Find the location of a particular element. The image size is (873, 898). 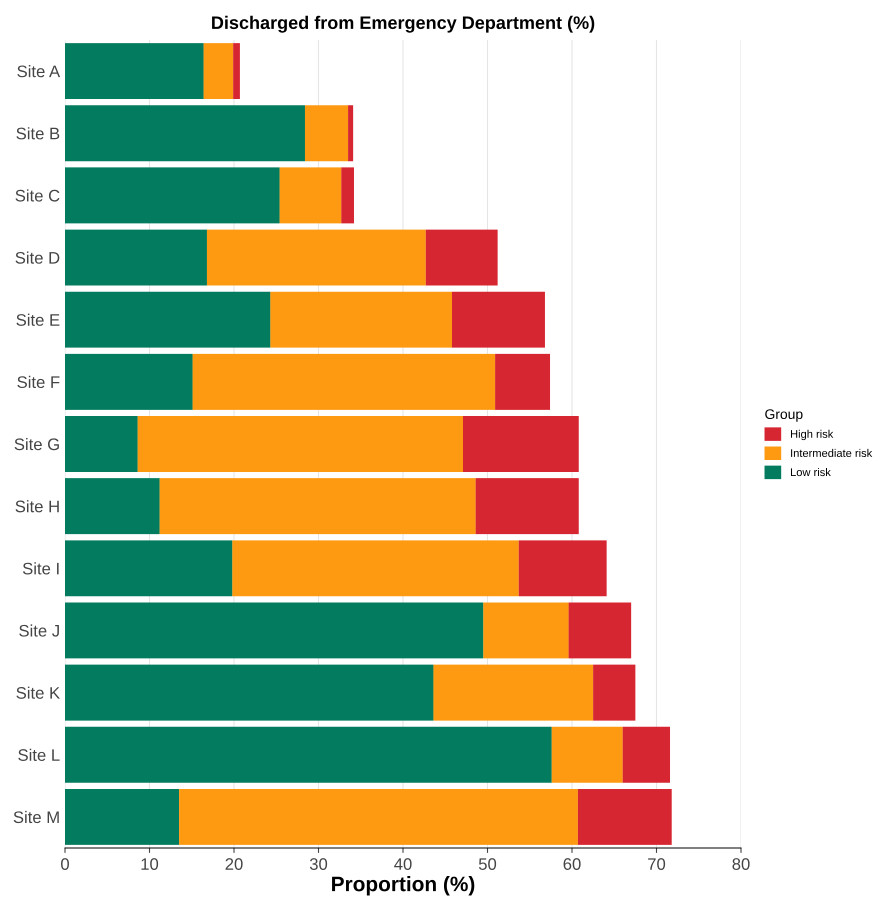

y-tick-label: Site M is located at coordinates (36, 817).